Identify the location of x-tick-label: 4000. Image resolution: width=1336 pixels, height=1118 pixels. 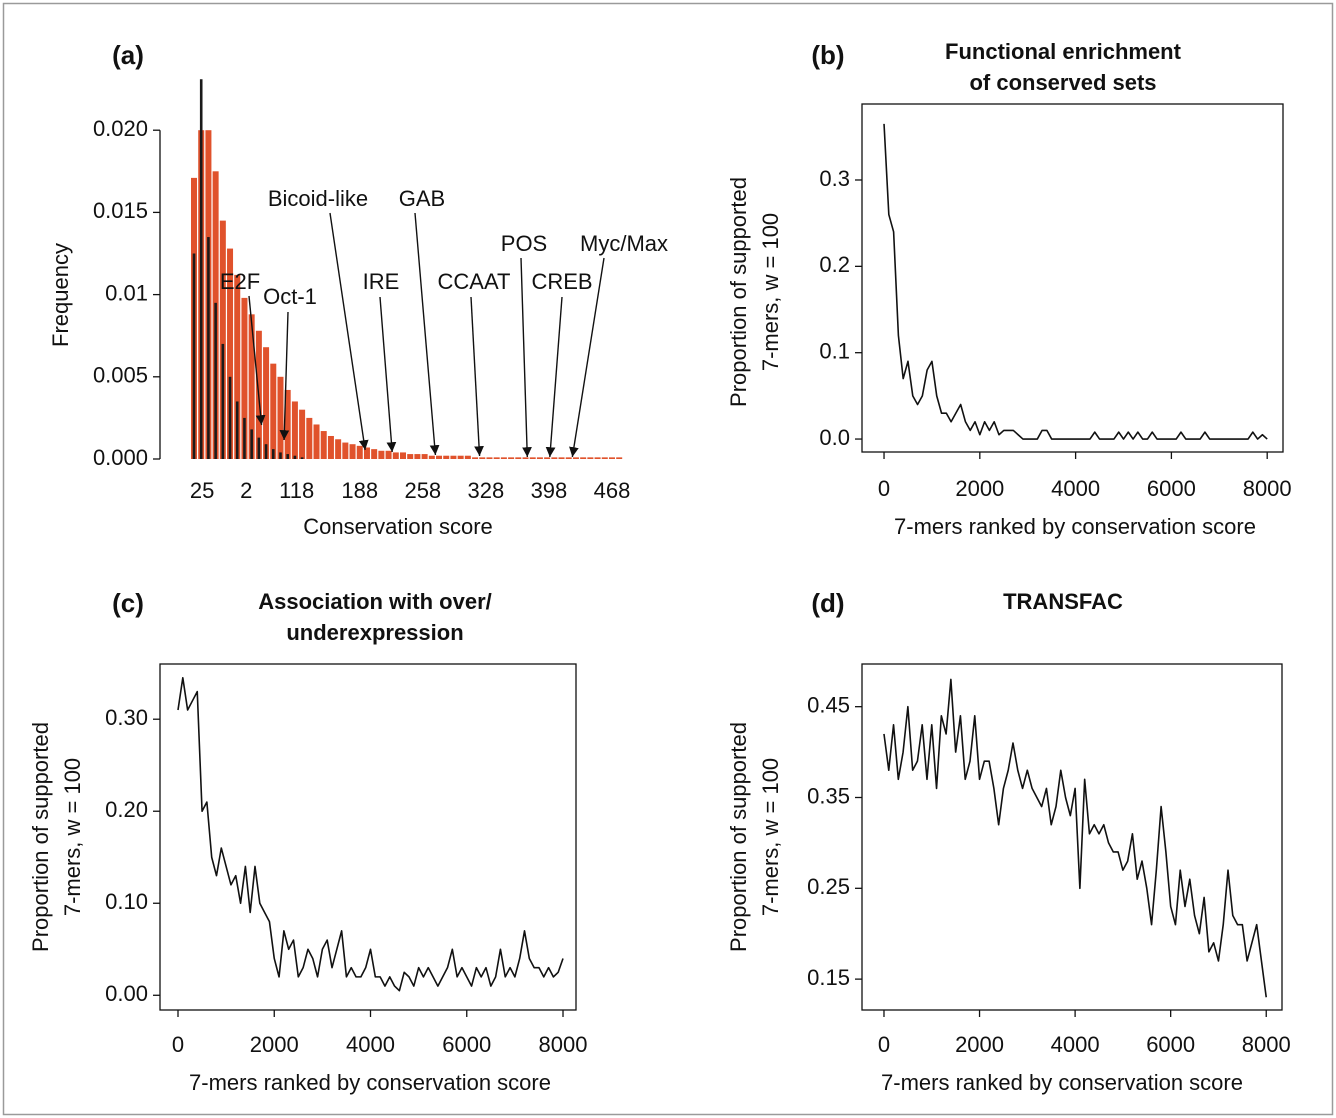
(1075, 488).